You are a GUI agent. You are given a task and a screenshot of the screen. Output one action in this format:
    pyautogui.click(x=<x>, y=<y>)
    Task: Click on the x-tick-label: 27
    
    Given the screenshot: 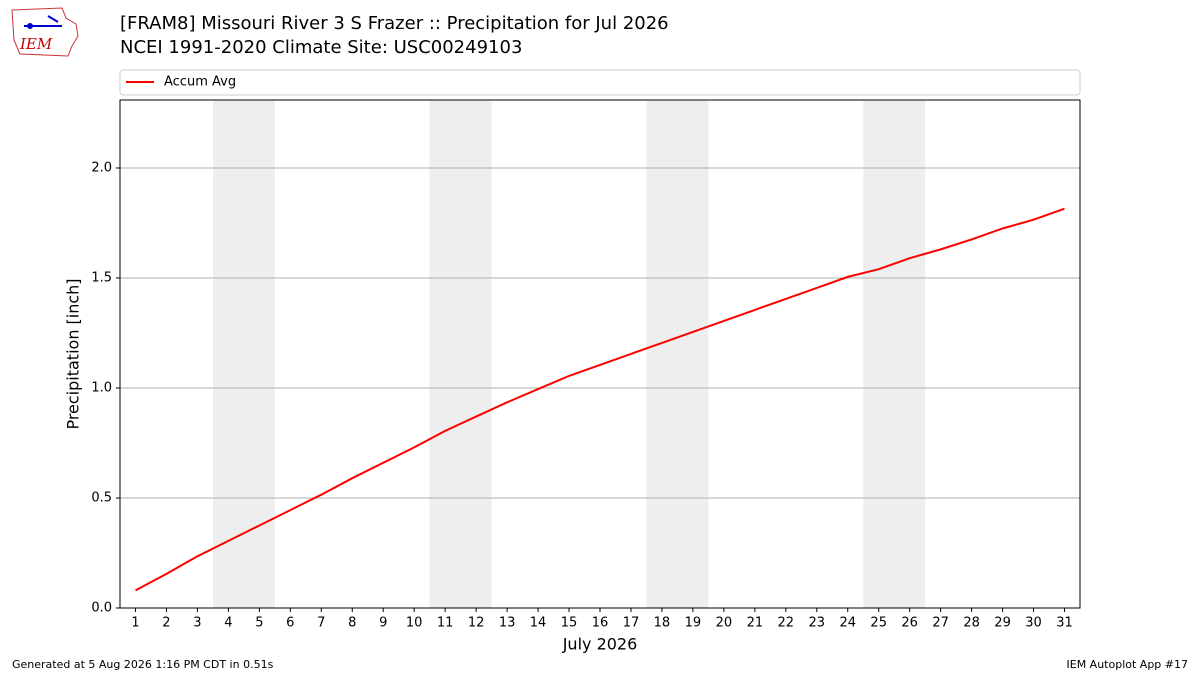 What is the action you would take?
    pyautogui.click(x=940, y=623)
    